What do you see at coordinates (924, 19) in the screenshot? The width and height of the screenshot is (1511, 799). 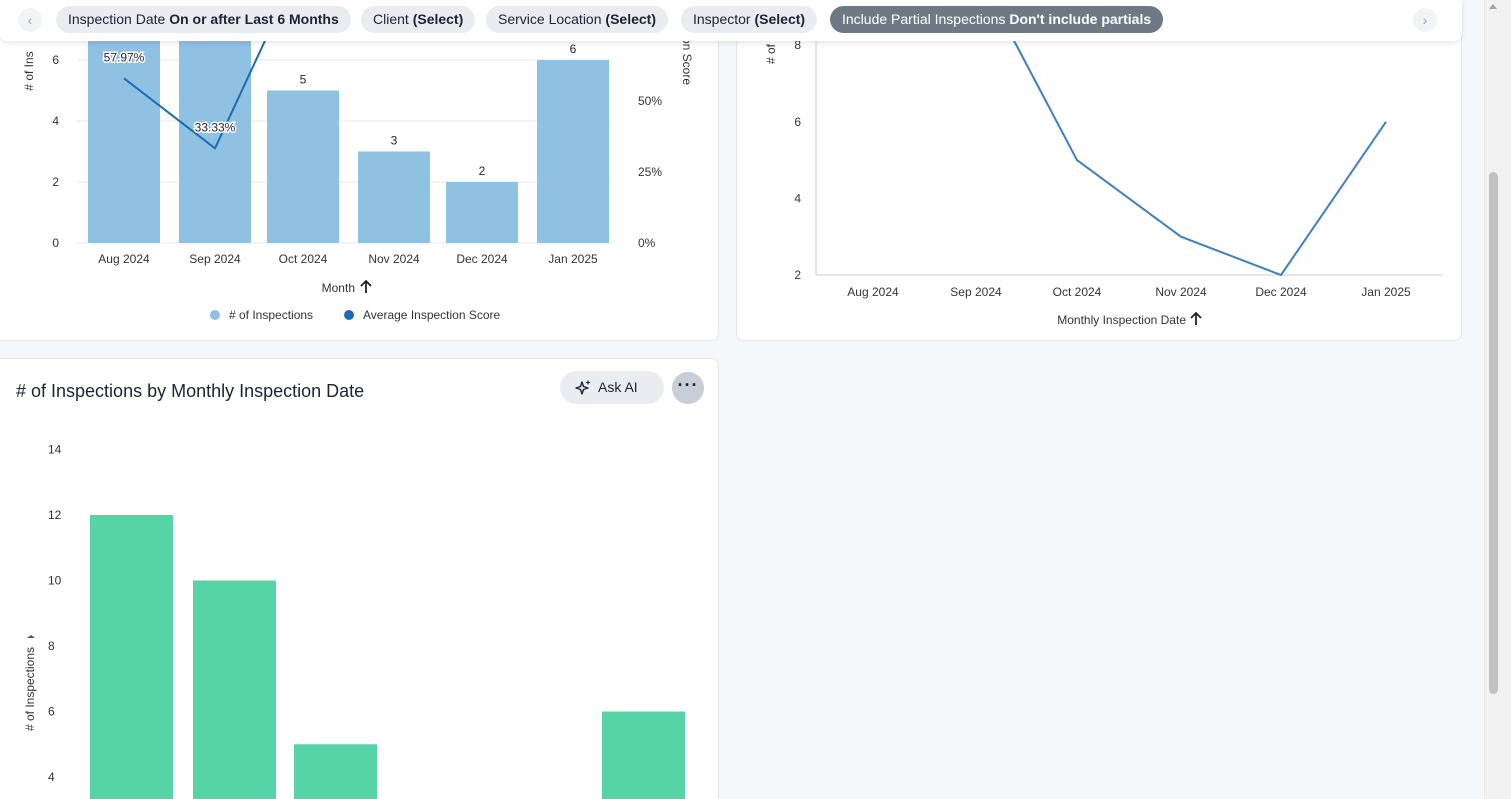 I see `filter-label: Include Partial Inspections` at bounding box center [924, 19].